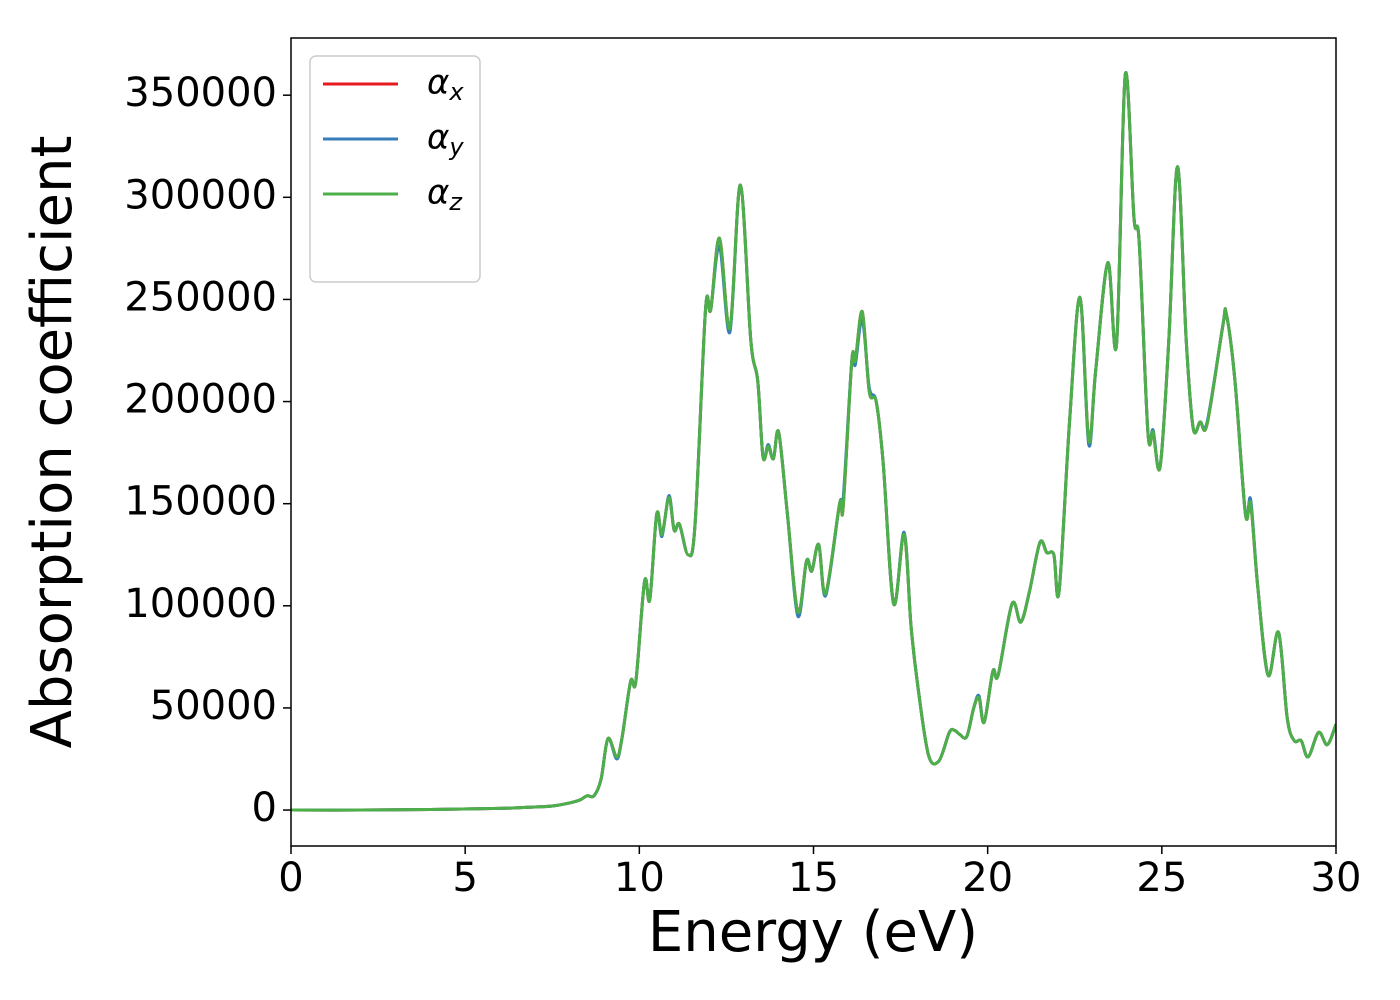 Image resolution: width=1400 pixels, height=1000 pixels. Describe the element at coordinates (1336, 878) in the screenshot. I see `x-tick-label: 30` at that location.